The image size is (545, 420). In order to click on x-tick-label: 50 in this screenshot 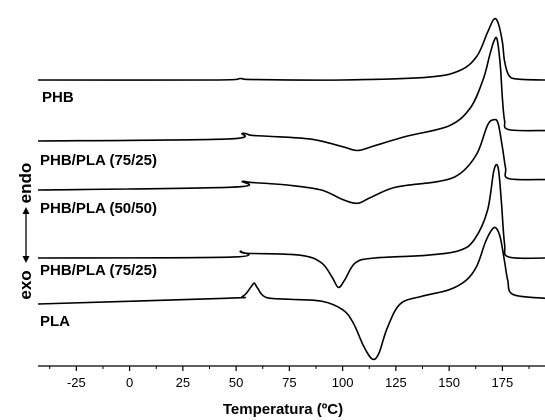, I will do `click(236, 382)`.